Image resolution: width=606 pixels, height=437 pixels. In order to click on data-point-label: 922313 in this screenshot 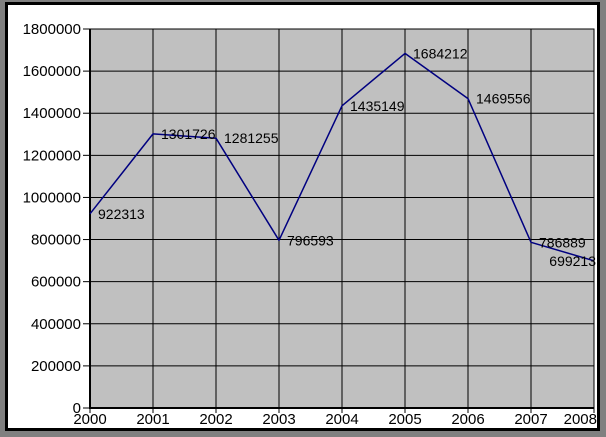, I will do `click(121, 214)`.